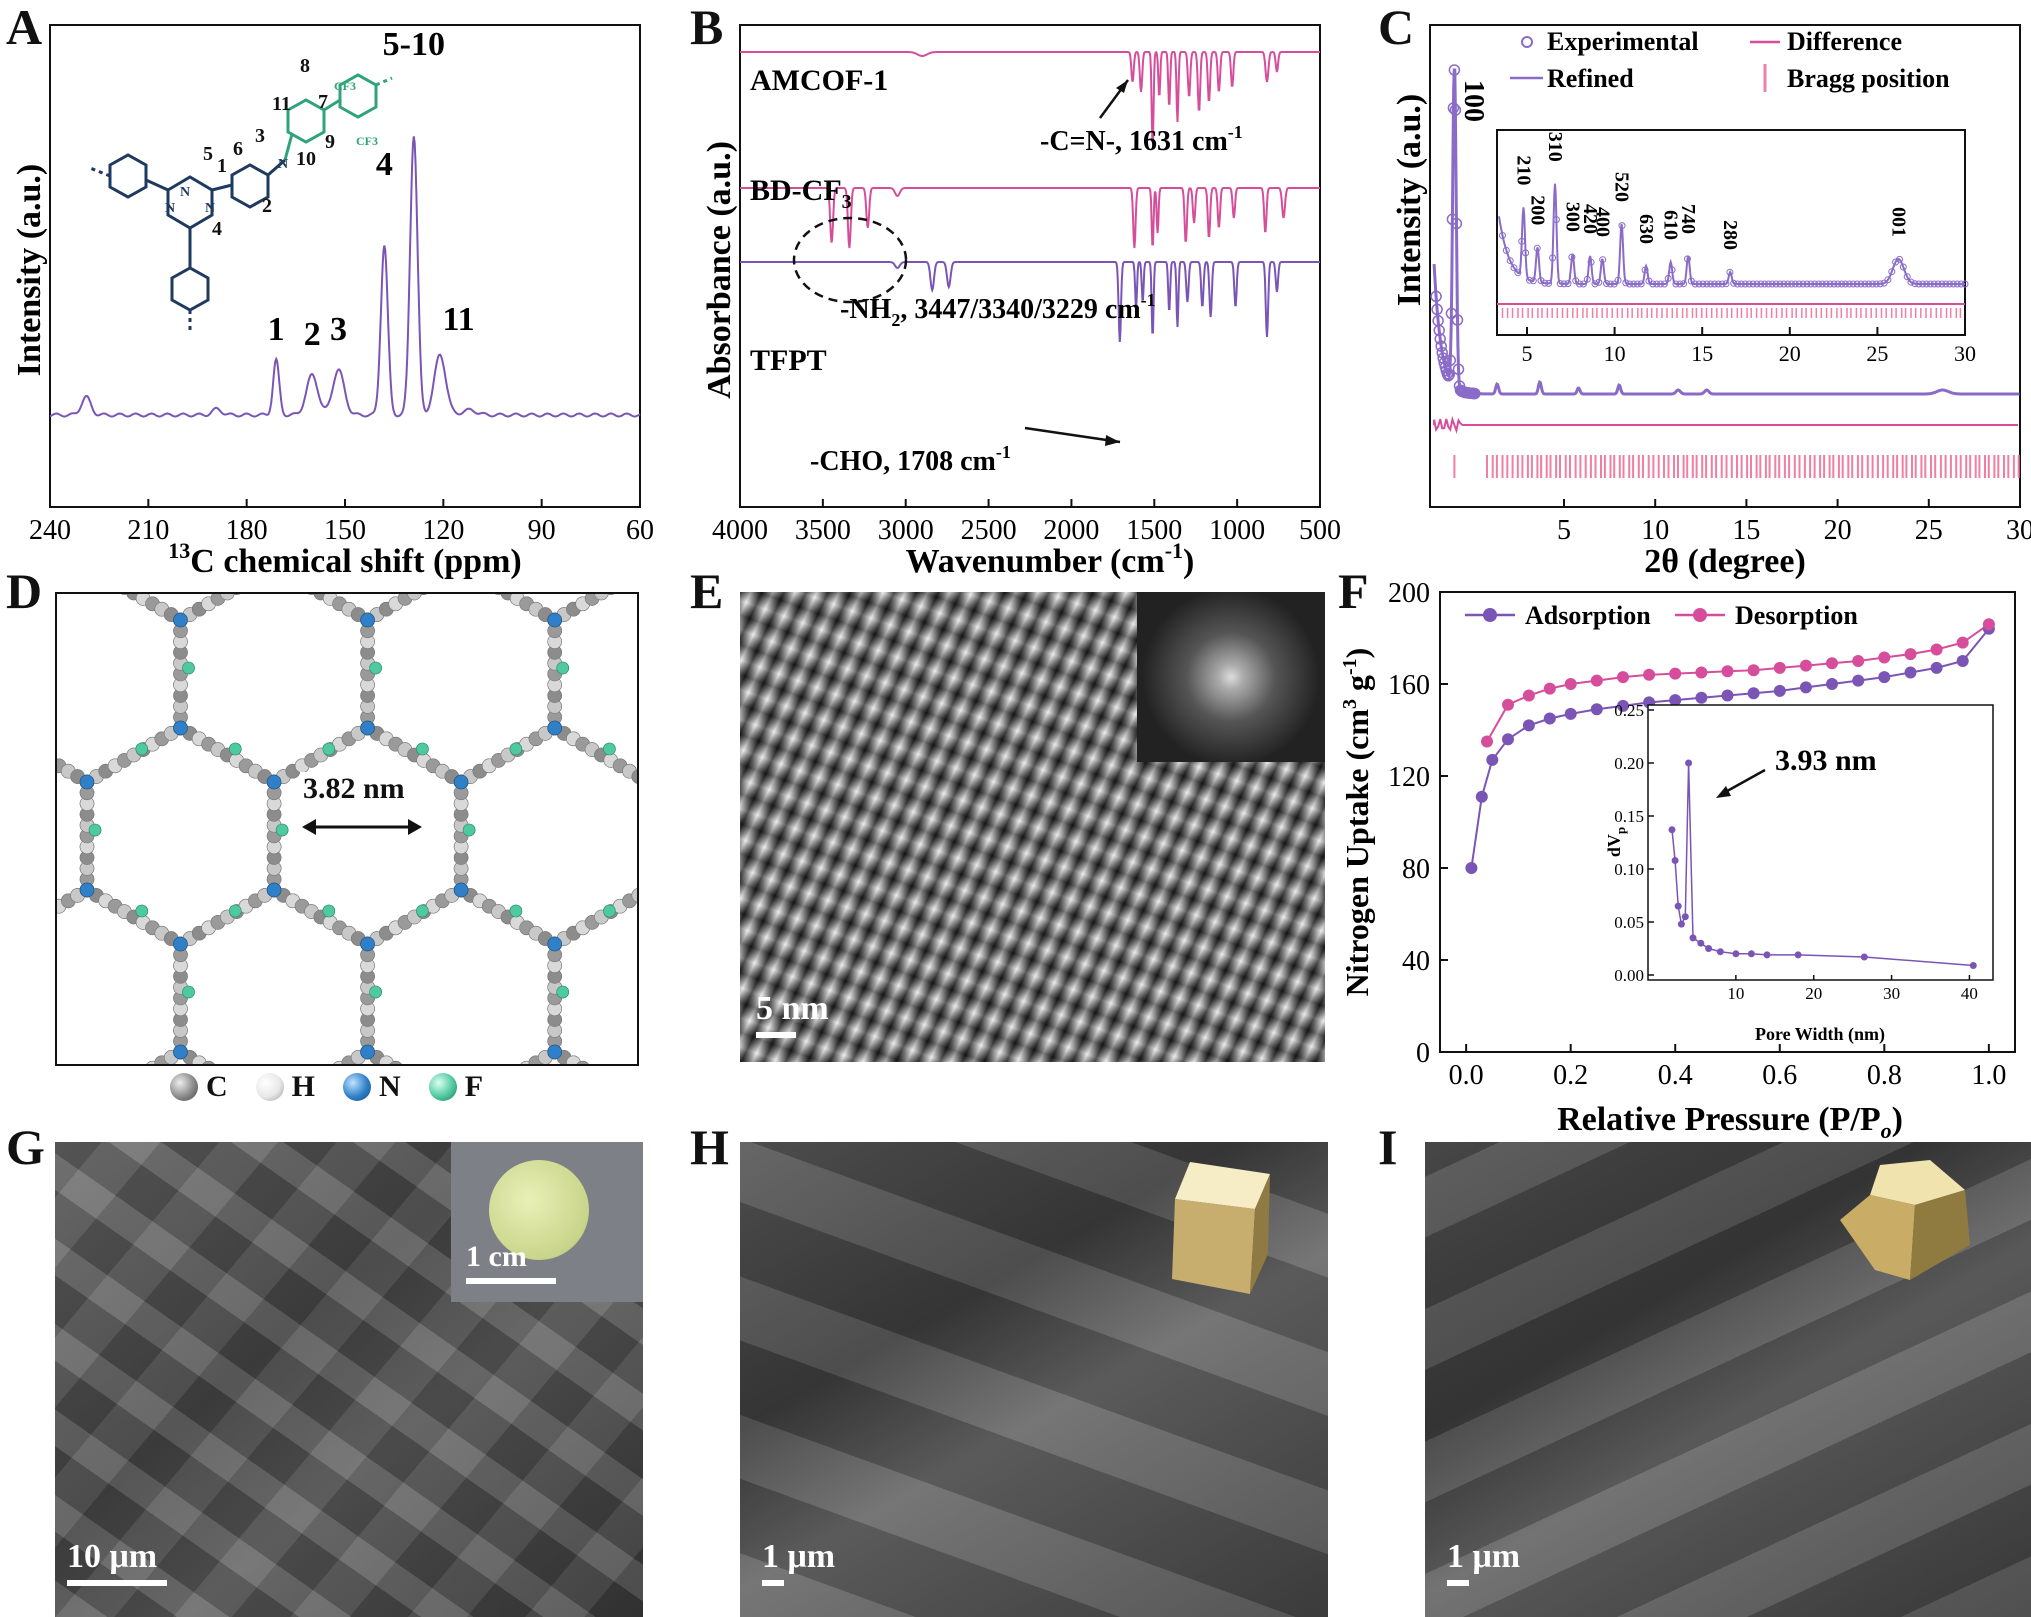  What do you see at coordinates (1030, 96) in the screenshot?
I see `ftir-amcof-line` at bounding box center [1030, 96].